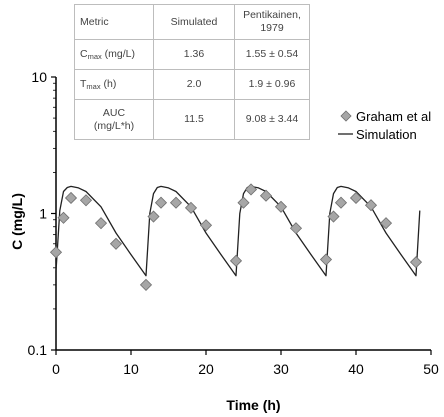 The height and width of the screenshot is (417, 444). I want to click on metric-cell: Tmax (h), so click(114, 84).